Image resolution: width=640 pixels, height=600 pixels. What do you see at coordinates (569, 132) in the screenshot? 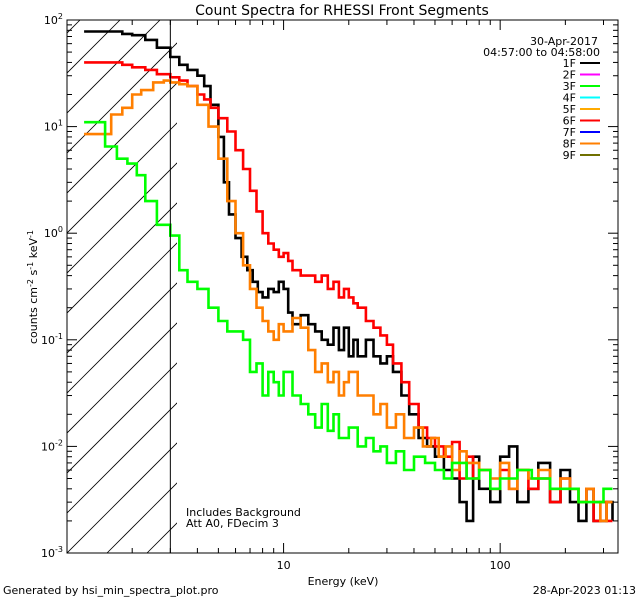
I see `legend-label-7f: 7F` at bounding box center [569, 132].